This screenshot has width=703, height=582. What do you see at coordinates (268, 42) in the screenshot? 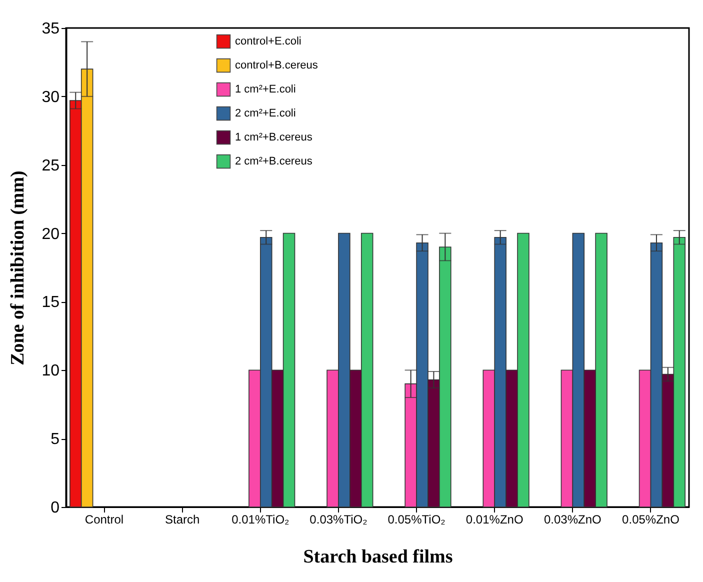
I see `legend-label: control+E.coli` at bounding box center [268, 42].